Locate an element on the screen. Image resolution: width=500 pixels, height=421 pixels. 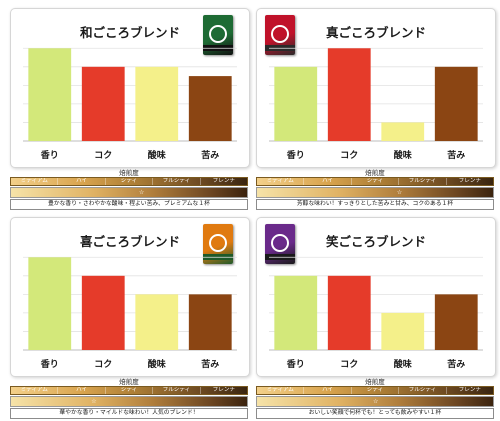
chart-title: 和ごころブレンド is located at coordinates (129, 32).